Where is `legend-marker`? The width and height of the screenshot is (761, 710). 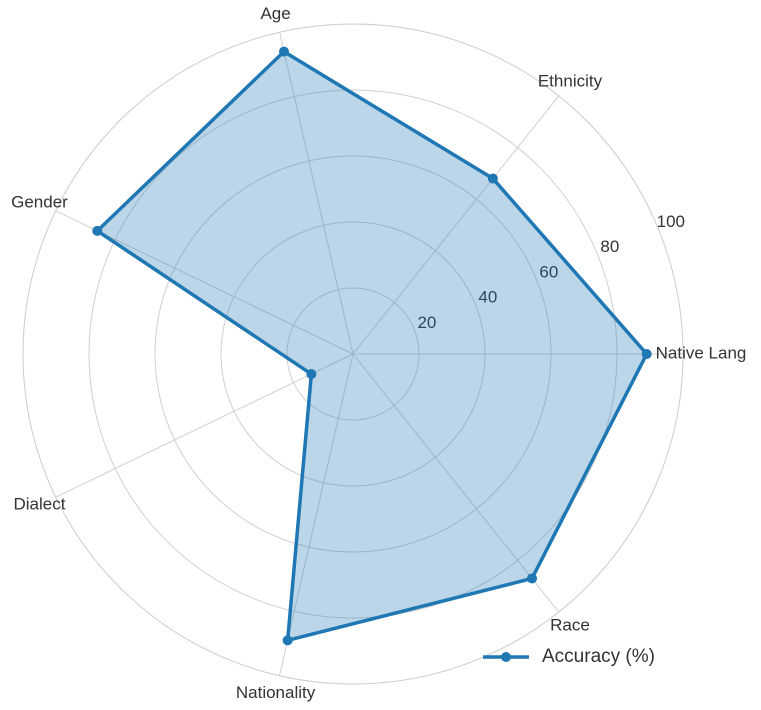 legend-marker is located at coordinates (506, 657).